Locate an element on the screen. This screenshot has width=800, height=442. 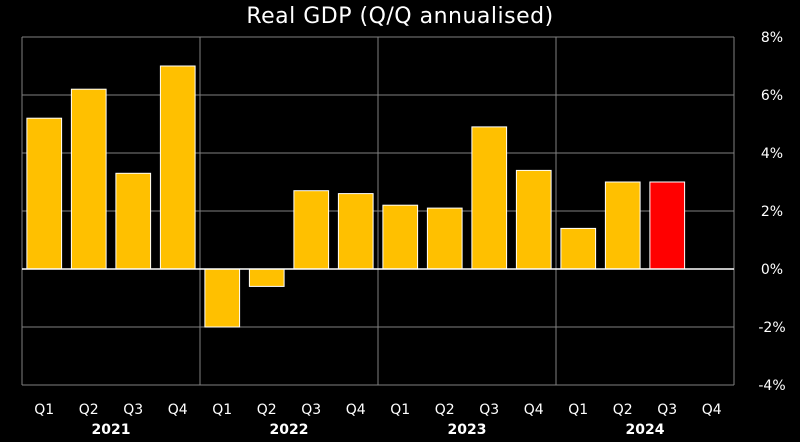
x-axis-ticks: Q1 Q2 Q3 Q4 Q1 Q2 Q3 Q4 Q1 Q2 Q3 Q4 Q1 Q2 Q3 Q4 is located at coordinates (378, 410).